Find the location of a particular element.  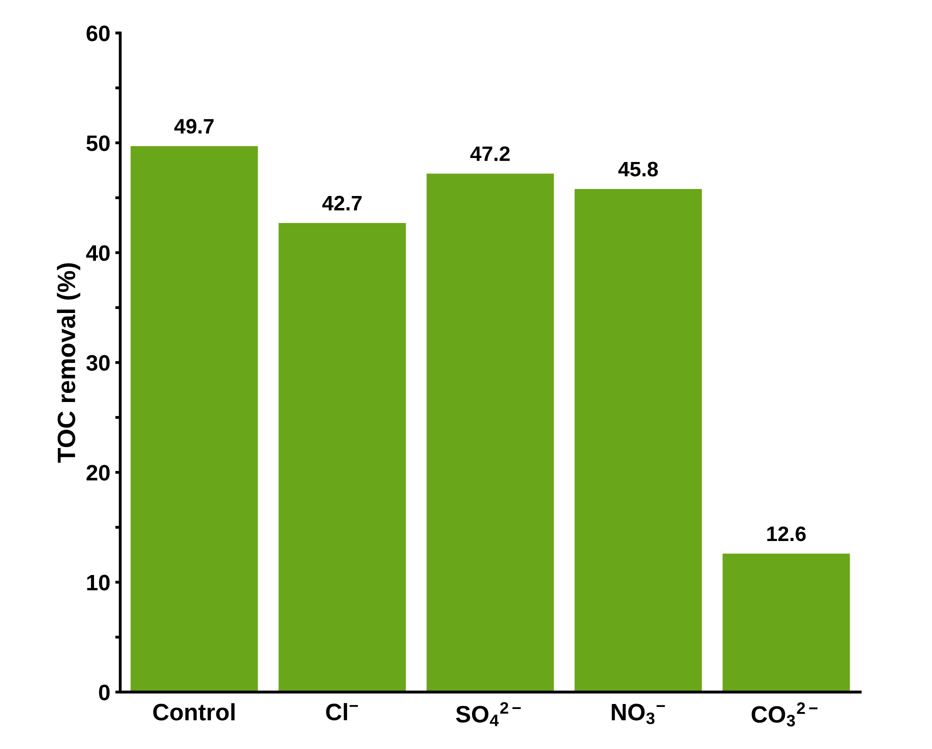

data-label: 12.6 is located at coordinates (786, 534).